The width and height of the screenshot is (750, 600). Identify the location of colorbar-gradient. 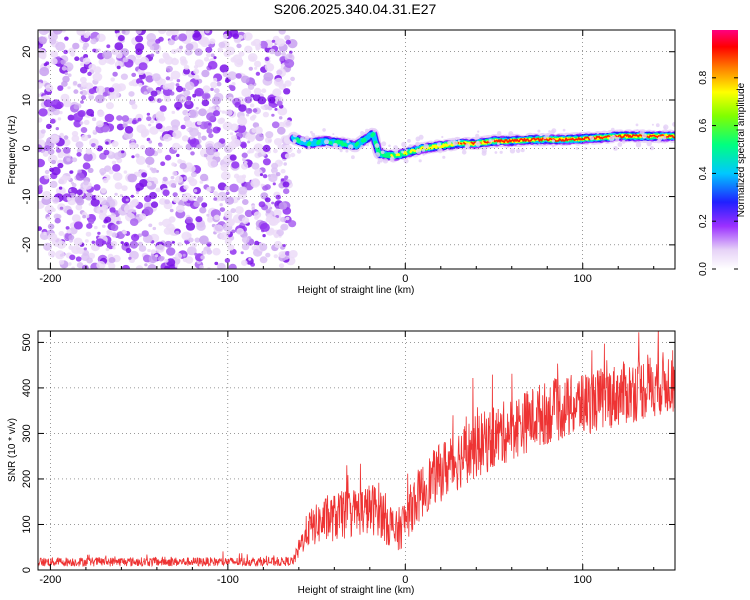
(725, 149).